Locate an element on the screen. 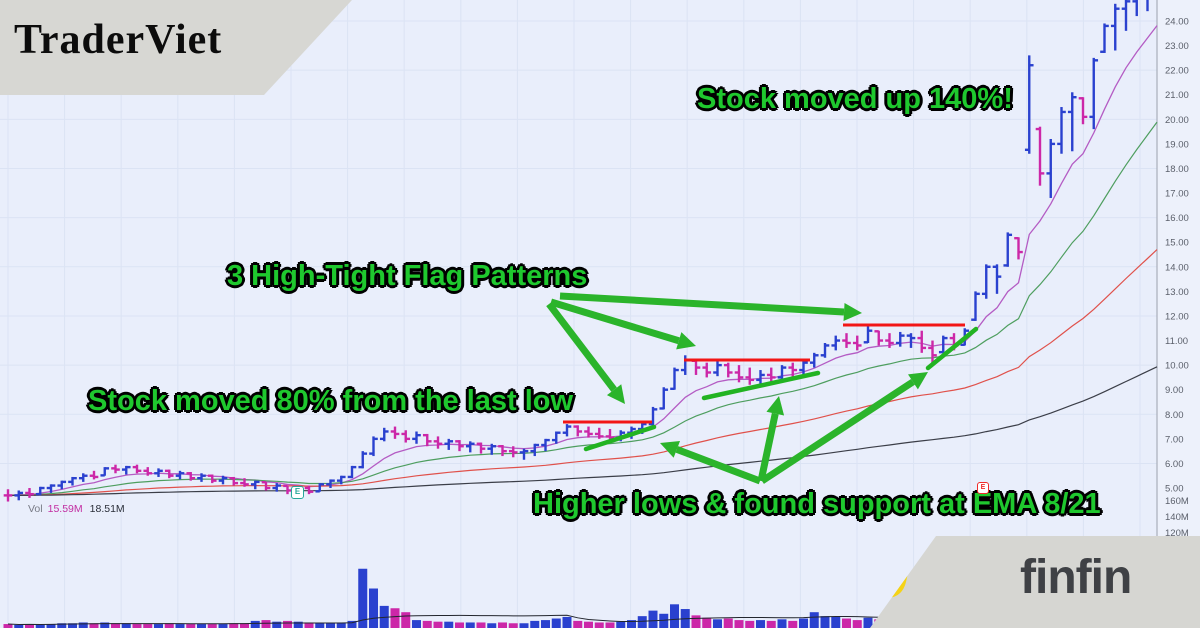 The width and height of the screenshot is (1200, 628). volume-tick-label: 160M is located at coordinates (1177, 501).